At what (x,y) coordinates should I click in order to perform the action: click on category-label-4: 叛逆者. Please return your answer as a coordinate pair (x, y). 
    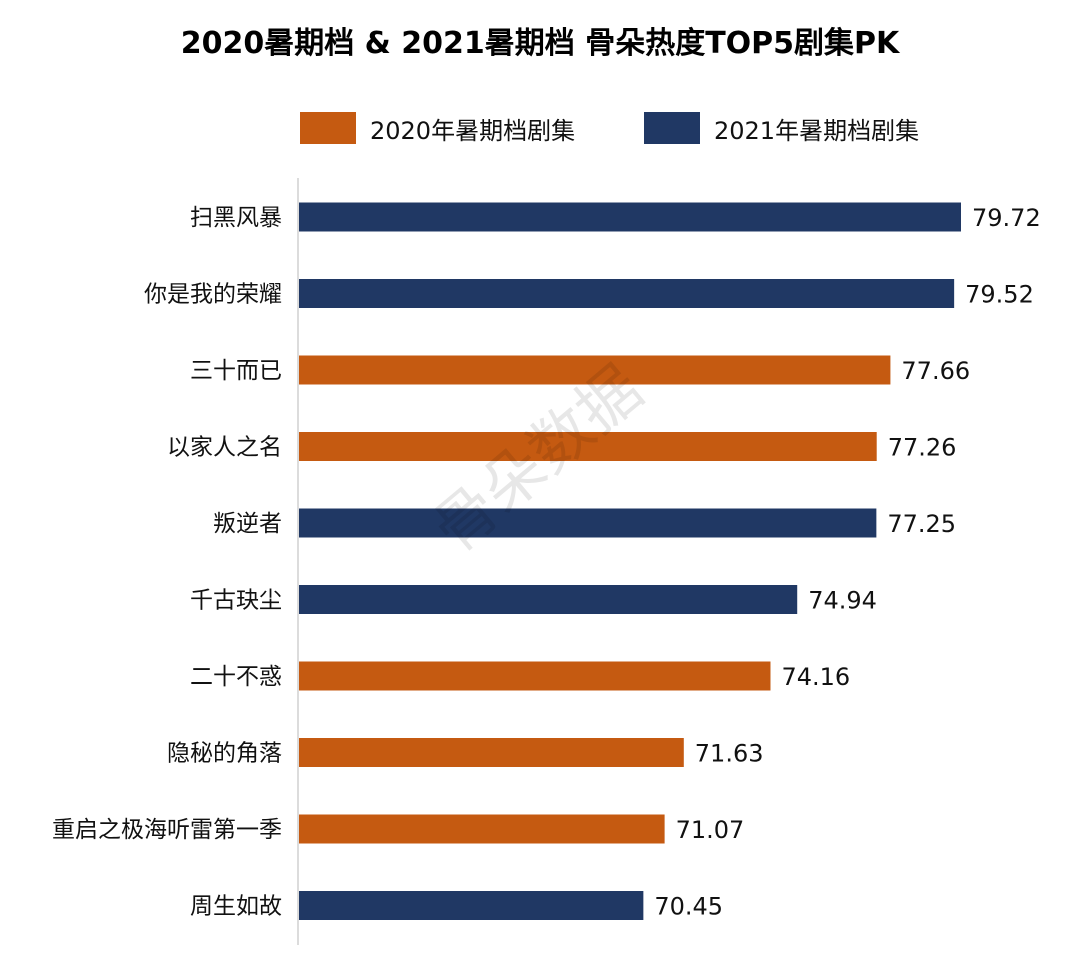
    Looking at the image, I should click on (247, 524).